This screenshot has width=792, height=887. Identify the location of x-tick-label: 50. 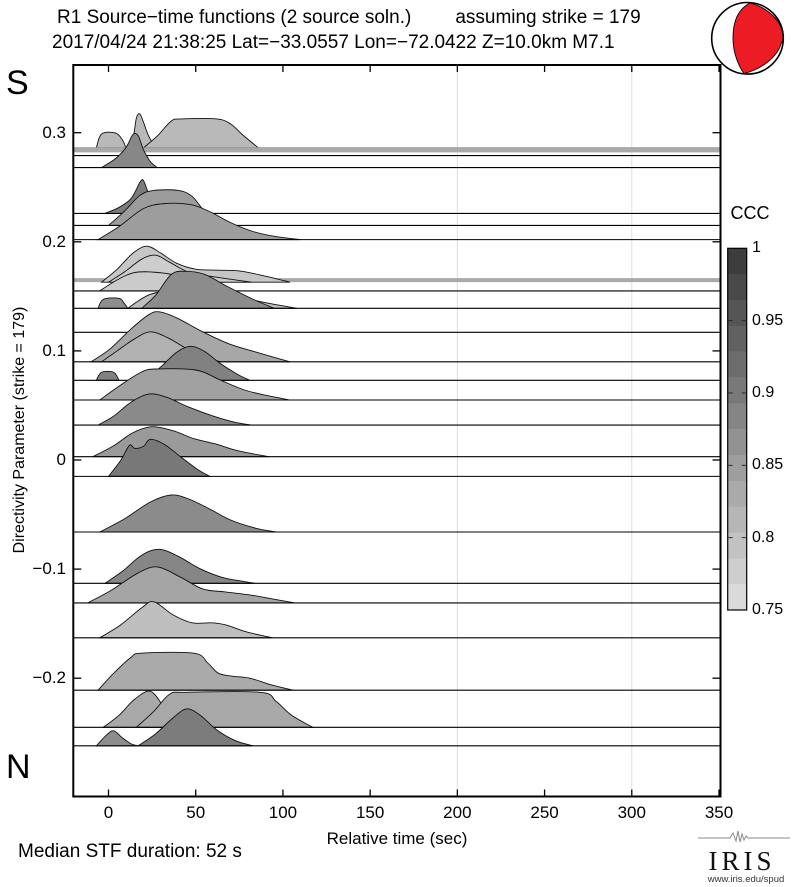
(196, 812).